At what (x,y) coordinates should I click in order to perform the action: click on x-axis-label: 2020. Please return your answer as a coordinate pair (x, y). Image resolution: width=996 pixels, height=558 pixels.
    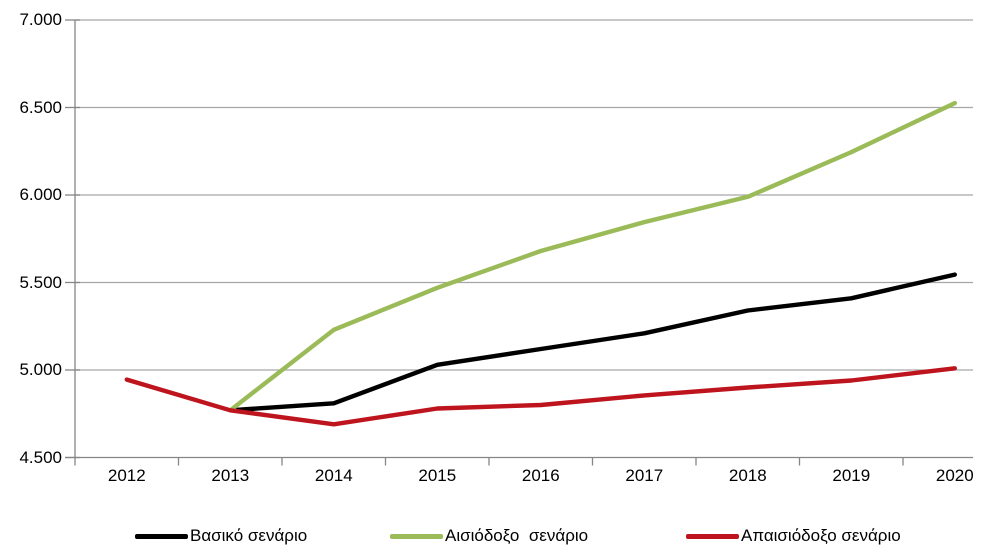
    Looking at the image, I should click on (954, 475).